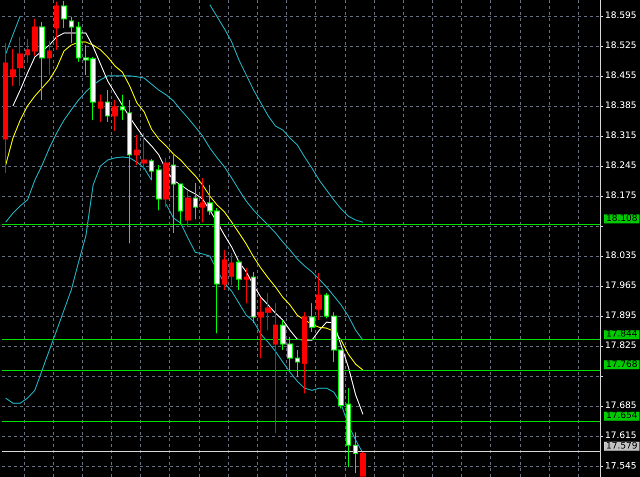 The image size is (640, 477). I want to click on y-tick-label: 17.965, so click(620, 286).